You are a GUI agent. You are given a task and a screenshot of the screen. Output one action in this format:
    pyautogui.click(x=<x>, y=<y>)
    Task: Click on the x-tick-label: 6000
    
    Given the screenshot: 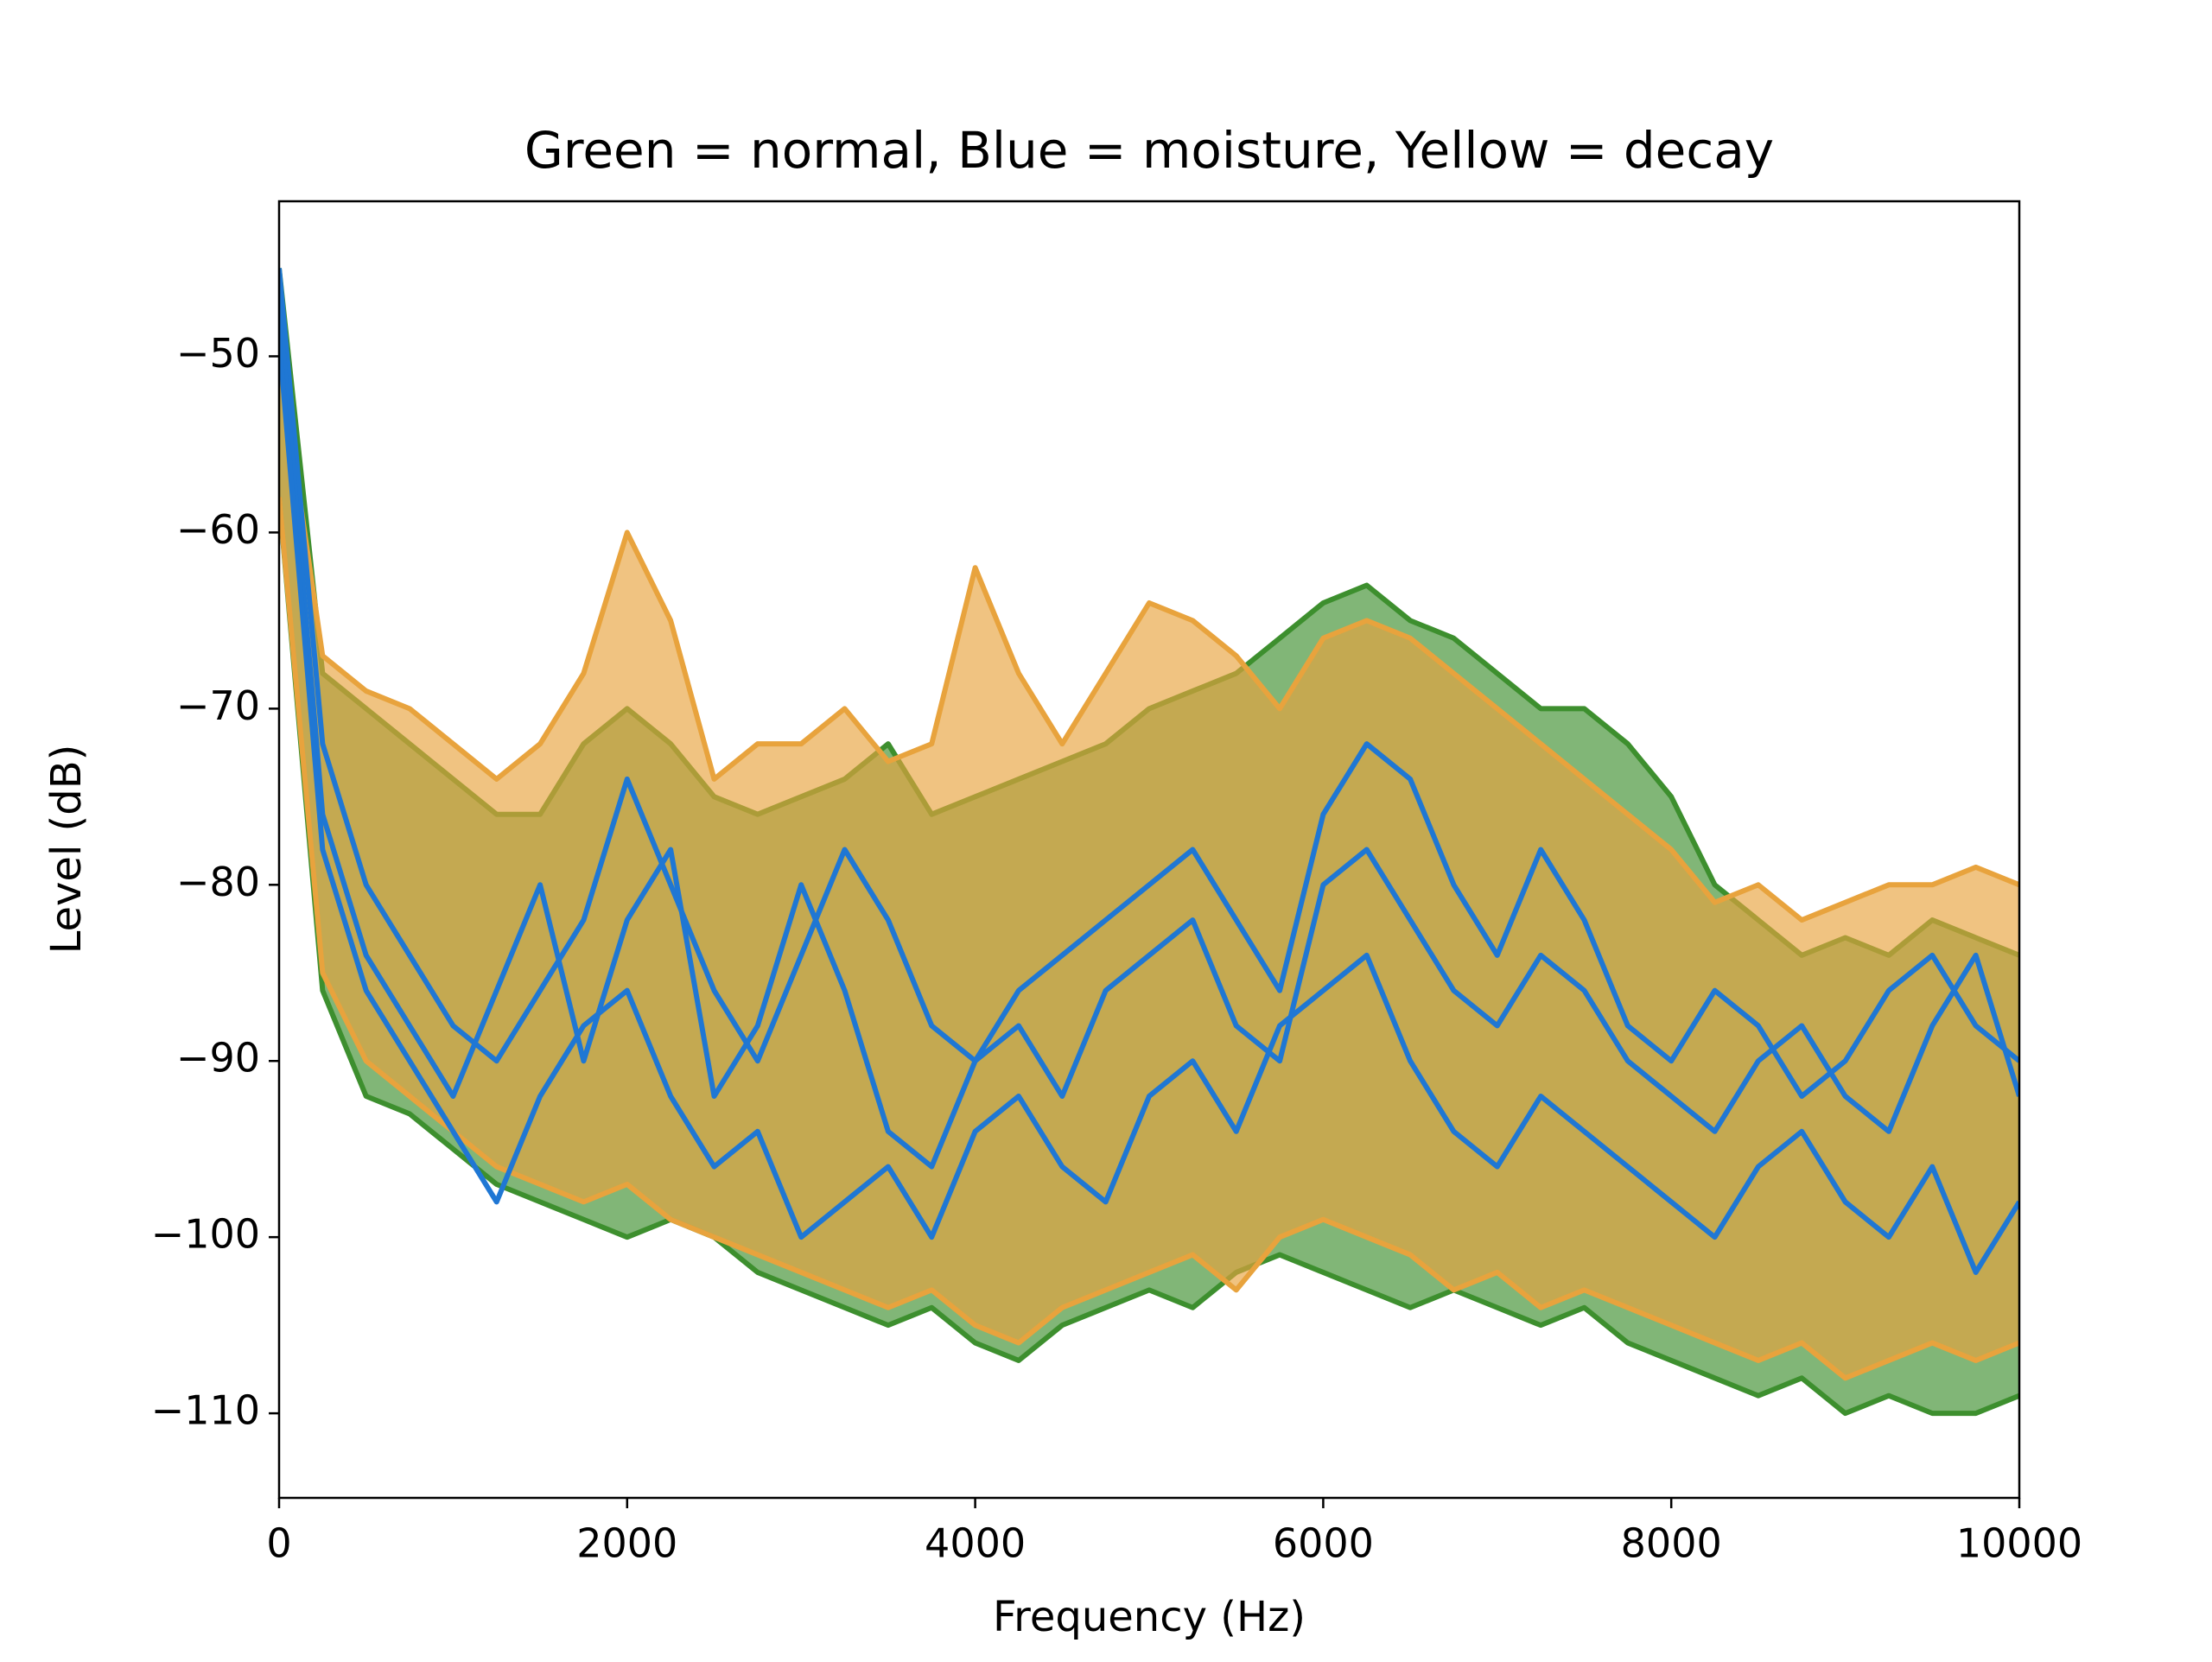 What is the action you would take?
    pyautogui.click(x=1323, y=1543)
    